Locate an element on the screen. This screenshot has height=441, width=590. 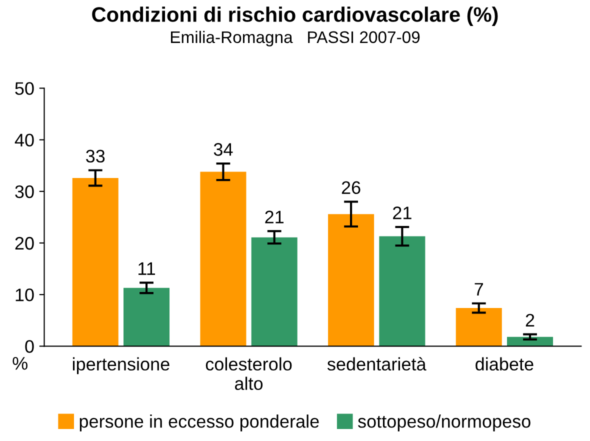
y-tick-label: 40 is located at coordinates (24, 140).